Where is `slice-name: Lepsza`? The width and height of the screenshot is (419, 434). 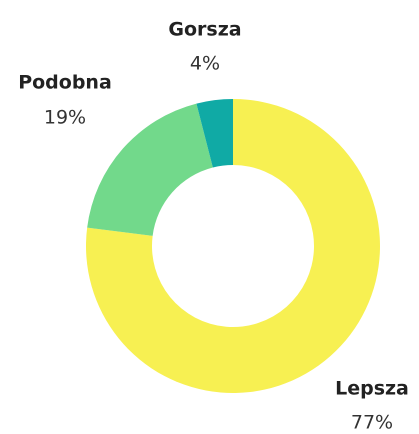 slice-name: Lepsza is located at coordinates (372, 389).